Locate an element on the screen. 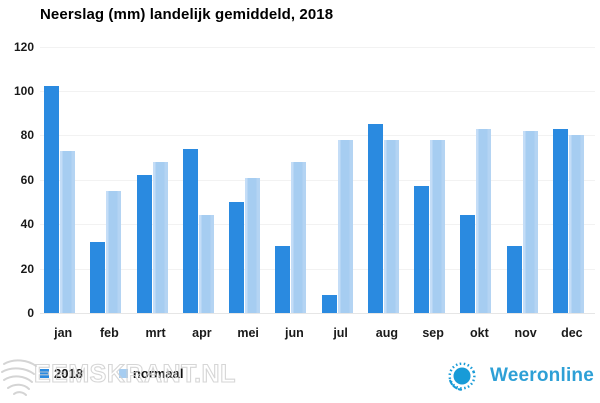 This screenshot has height=403, width=600. x-axis-label-mei: mei is located at coordinates (248, 333).